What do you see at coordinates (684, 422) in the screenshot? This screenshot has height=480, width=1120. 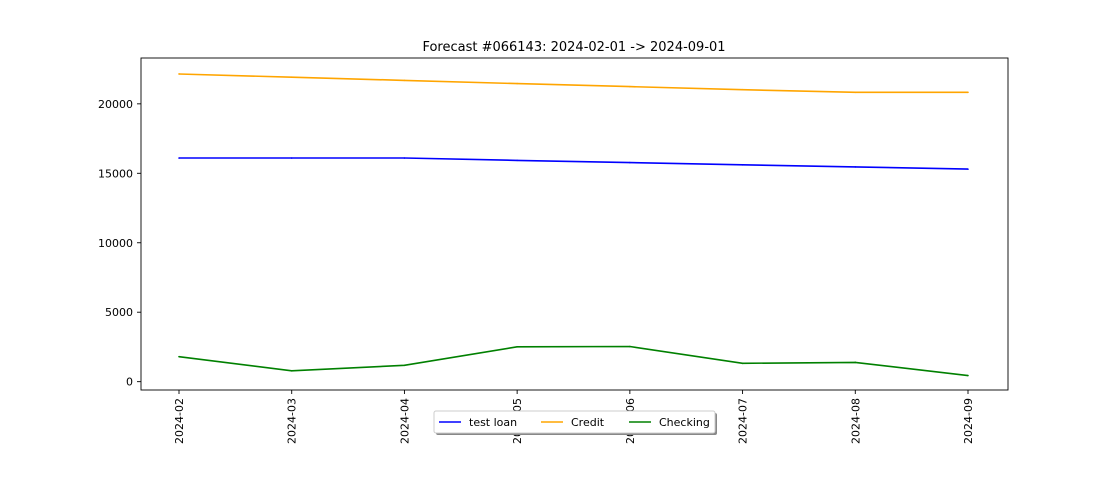 I see `legend-label: Checking` at bounding box center [684, 422].